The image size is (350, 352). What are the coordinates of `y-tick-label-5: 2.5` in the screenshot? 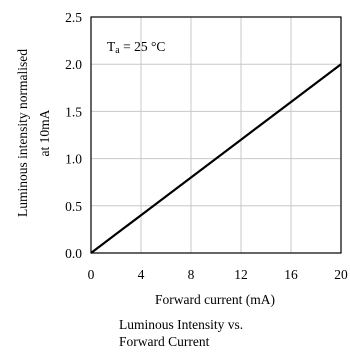 It's located at (73, 17).